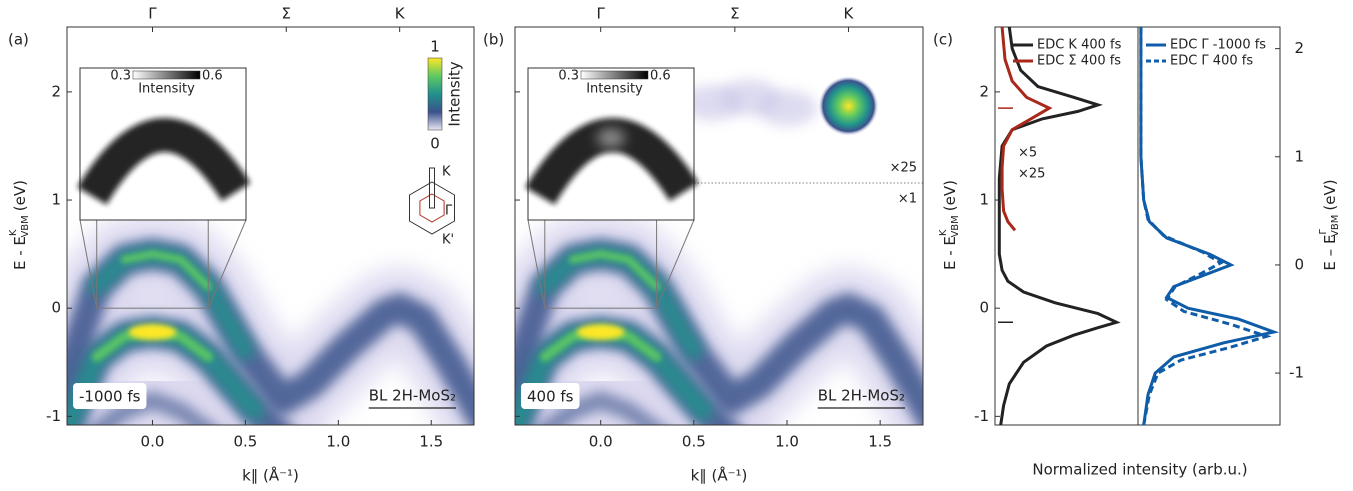  I want to click on colorbar-label: Intensity, so click(455, 93).